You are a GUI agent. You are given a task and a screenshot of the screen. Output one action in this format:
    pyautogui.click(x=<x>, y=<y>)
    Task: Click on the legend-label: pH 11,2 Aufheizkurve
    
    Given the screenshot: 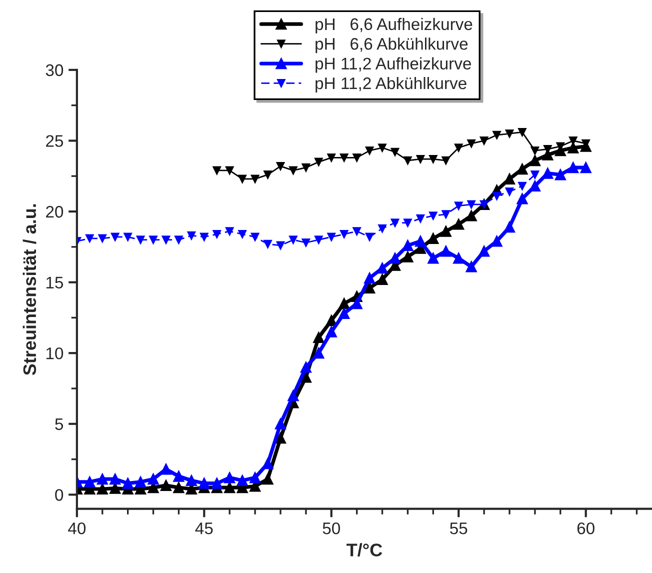 What is the action you would take?
    pyautogui.click(x=393, y=65)
    